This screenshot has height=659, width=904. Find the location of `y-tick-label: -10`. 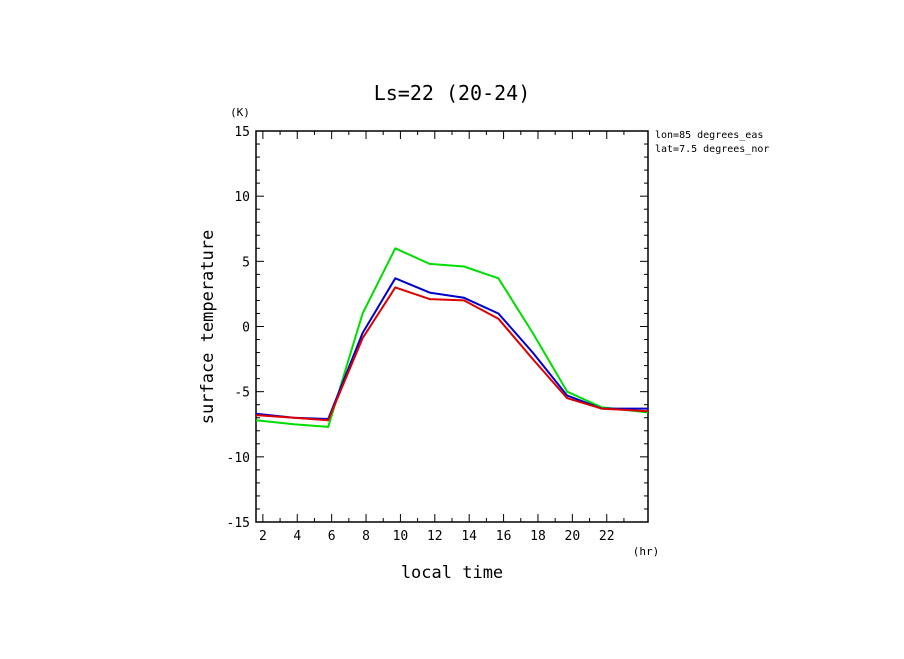

y-tick-label: -10 is located at coordinates (238, 458).